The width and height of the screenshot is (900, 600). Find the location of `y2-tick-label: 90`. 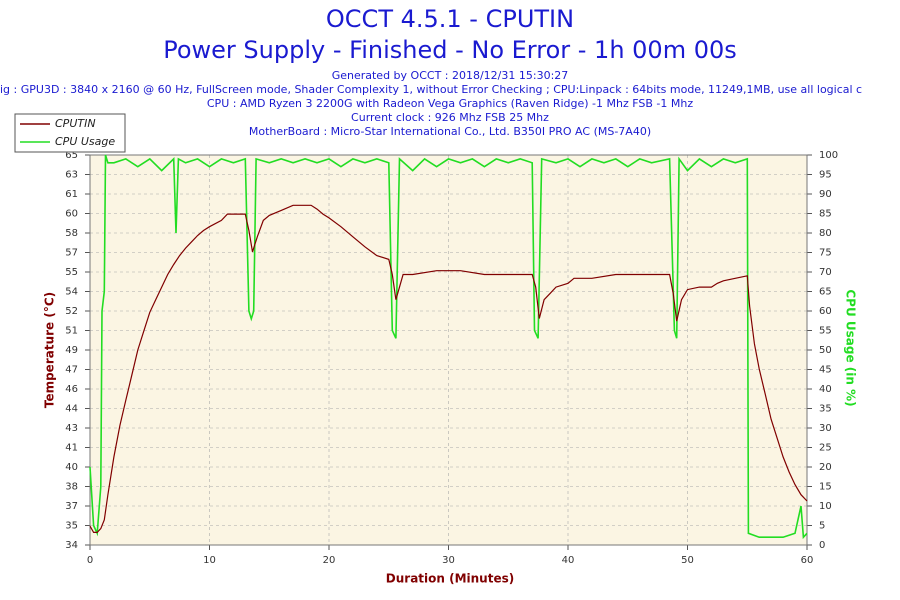

y2-tick-label: 90 is located at coordinates (825, 194).